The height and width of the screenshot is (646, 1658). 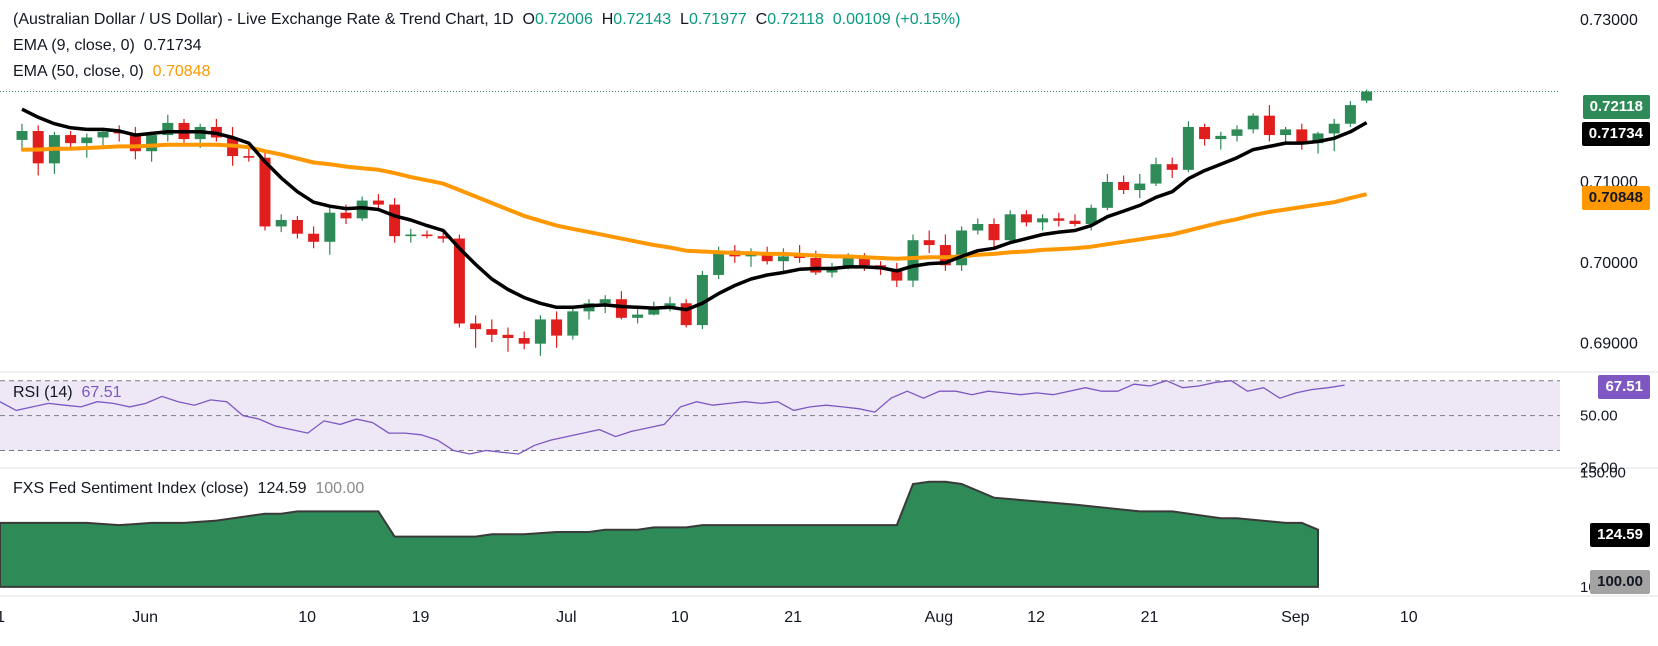 I want to click on change-value: 0.00109 (+0.15%), so click(x=896, y=19).